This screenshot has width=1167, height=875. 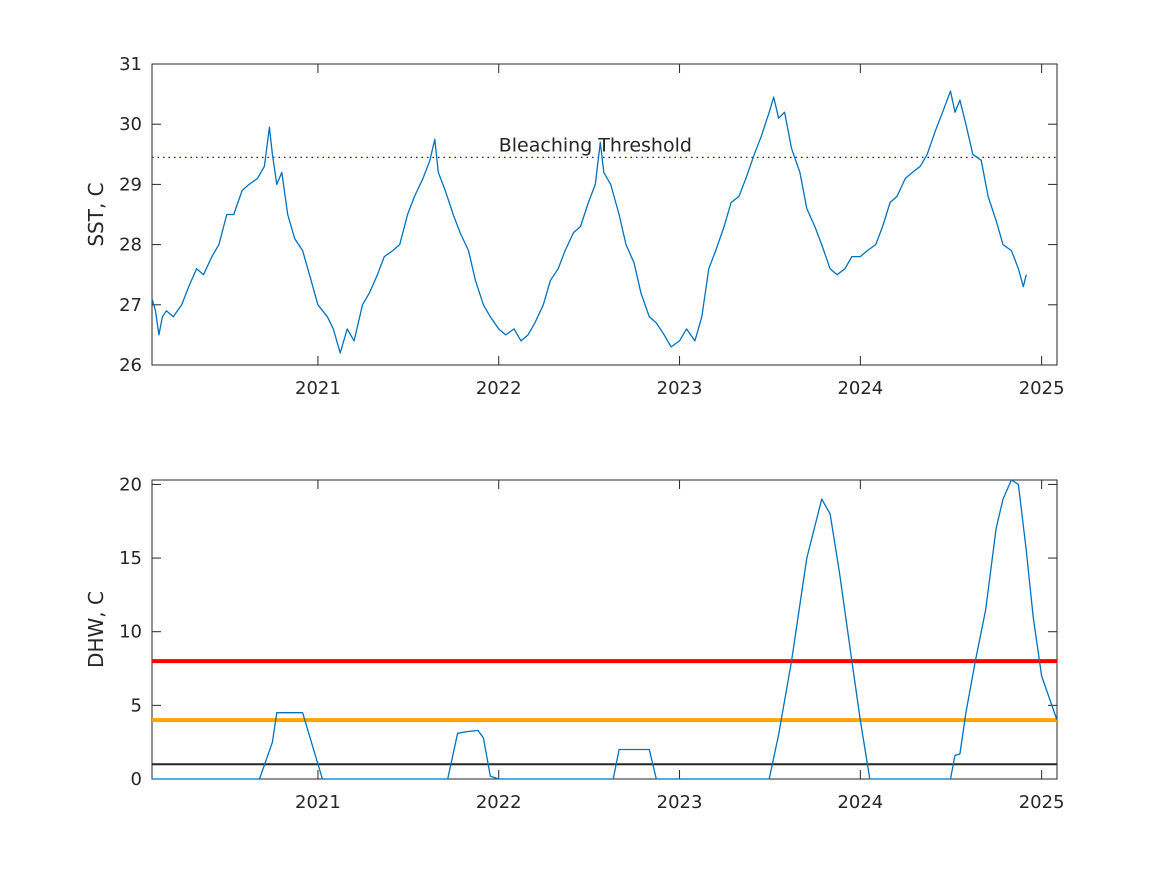 What do you see at coordinates (136, 705) in the screenshot?
I see `dhw-ytick-label: 5` at bounding box center [136, 705].